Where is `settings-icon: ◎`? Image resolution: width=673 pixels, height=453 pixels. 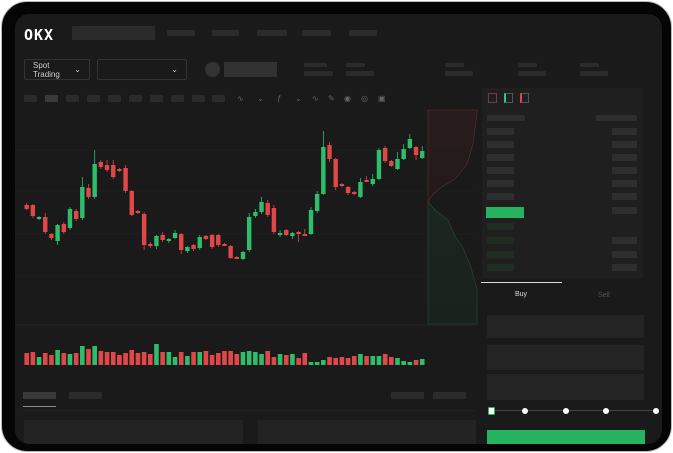
settings-icon: ◎ is located at coordinates (364, 98).